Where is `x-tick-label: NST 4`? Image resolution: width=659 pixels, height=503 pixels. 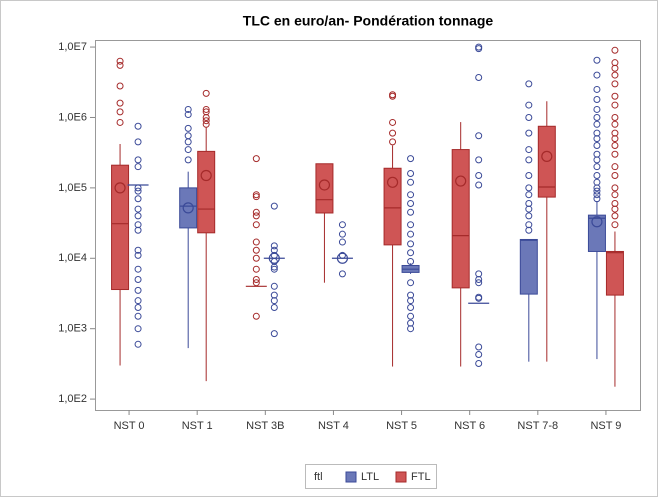 x-tick-label: NST 4 is located at coordinates (333, 426).